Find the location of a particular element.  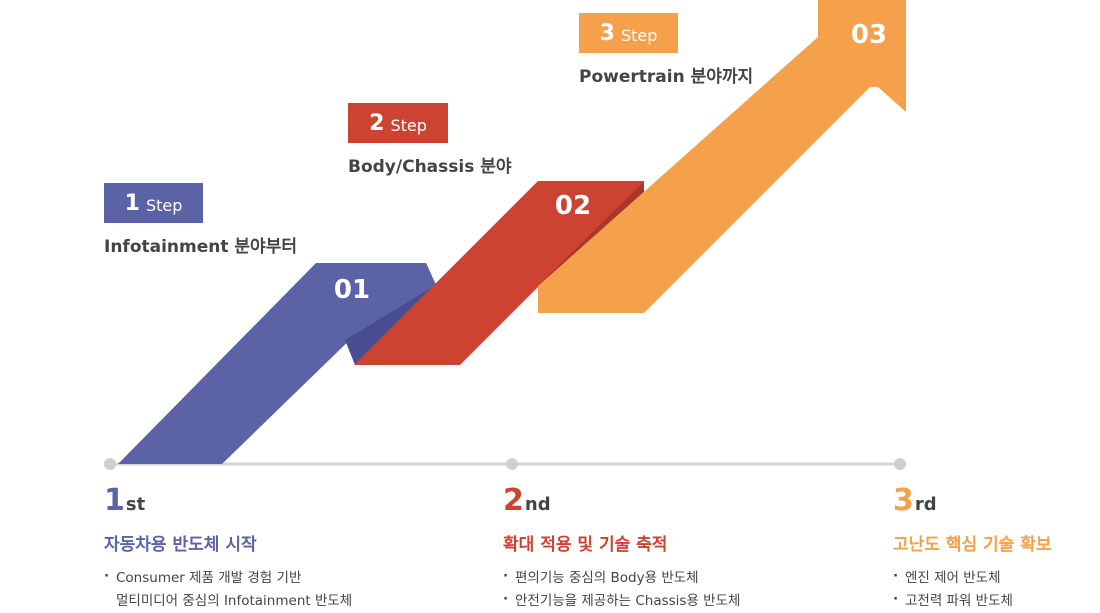

stage-3-suffix: rd is located at coordinates (925, 504).